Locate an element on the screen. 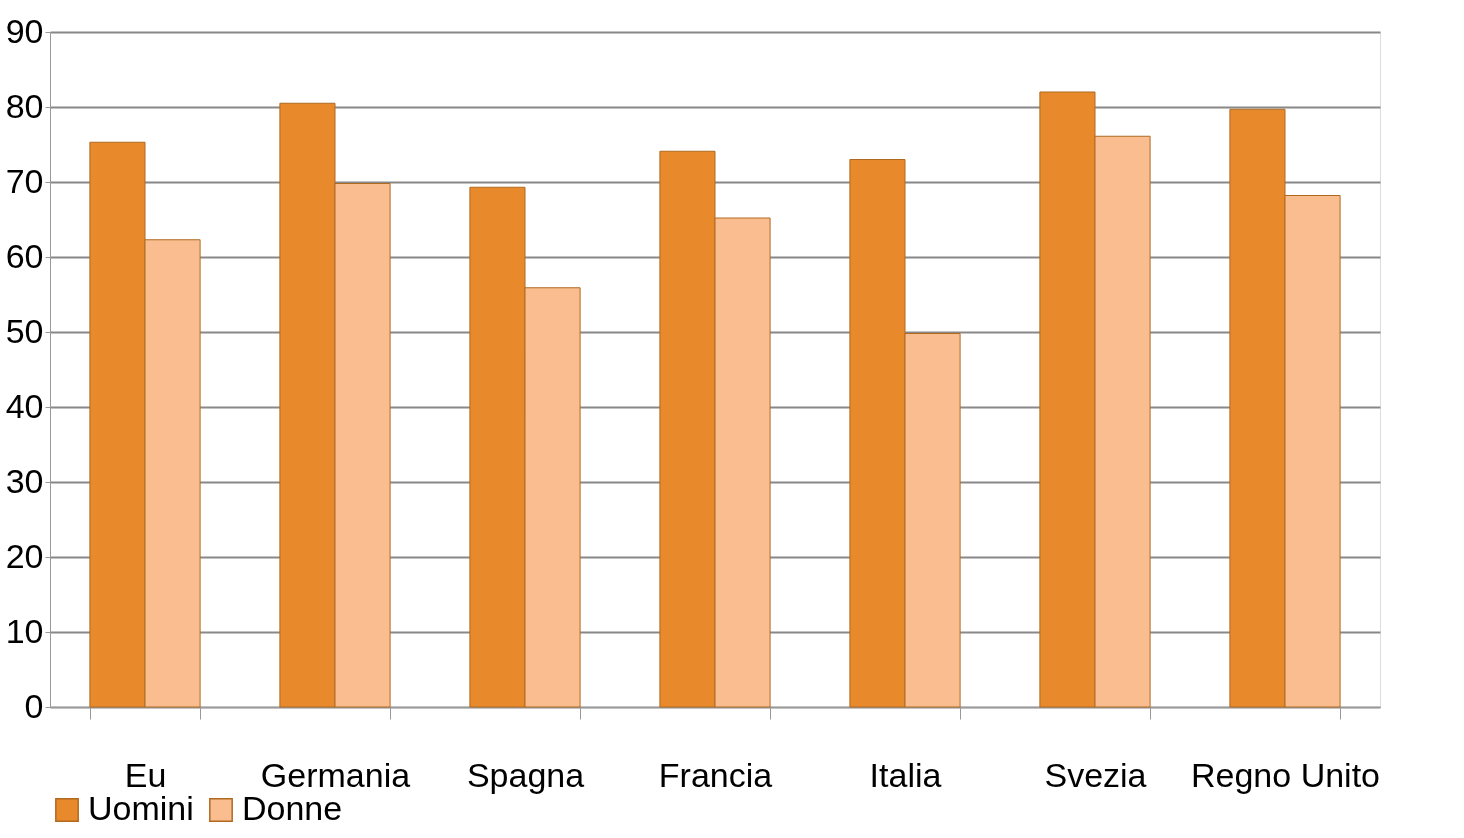  x-tick-label: Regno Unito is located at coordinates (1285, 774).